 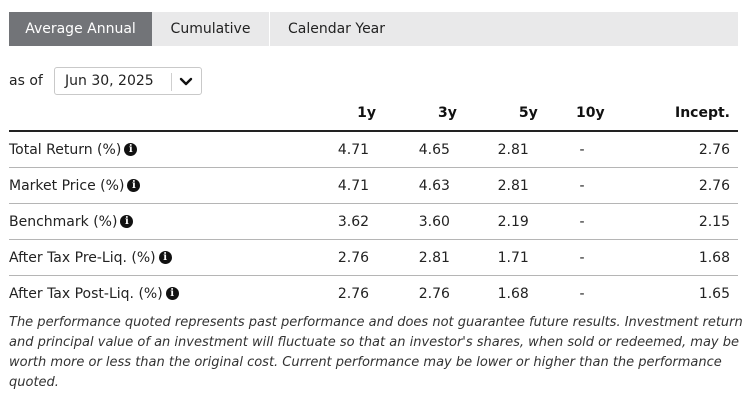 I want to click on value-3y: 3.60, so click(x=416, y=221).